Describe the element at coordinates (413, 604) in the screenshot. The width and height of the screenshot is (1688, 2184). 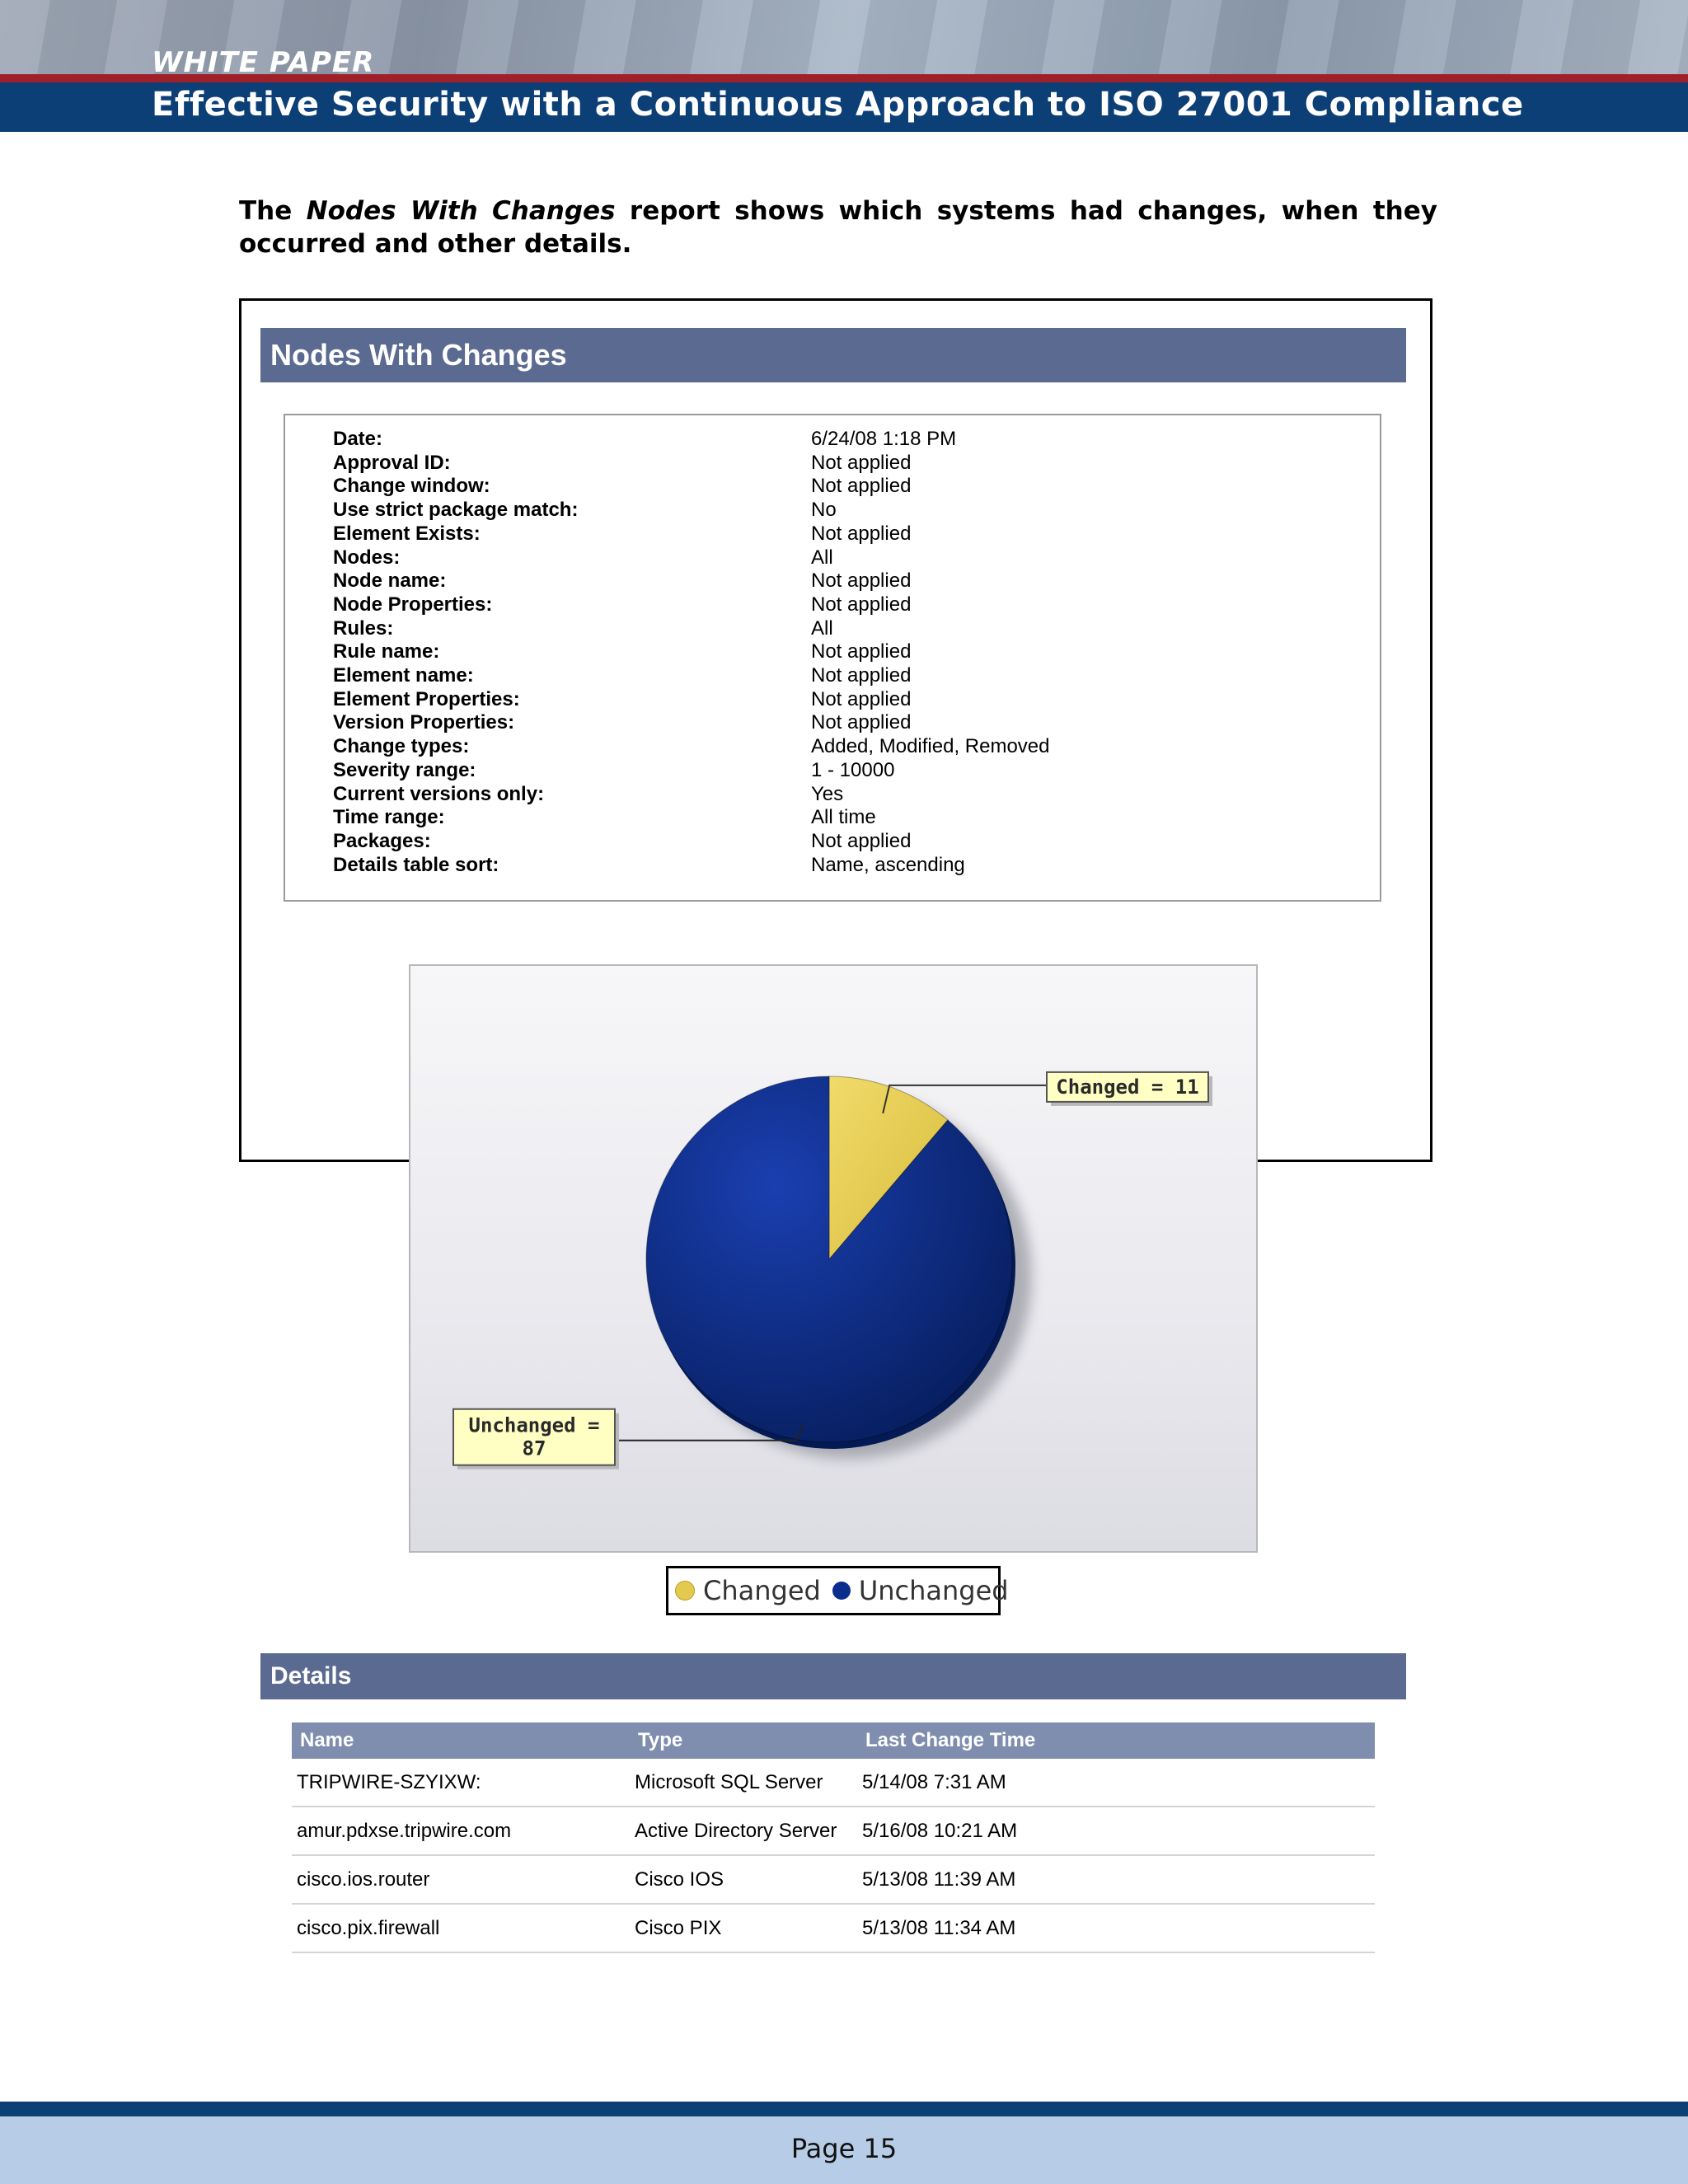
I see `parameter-label: Node Properties:` at that location.